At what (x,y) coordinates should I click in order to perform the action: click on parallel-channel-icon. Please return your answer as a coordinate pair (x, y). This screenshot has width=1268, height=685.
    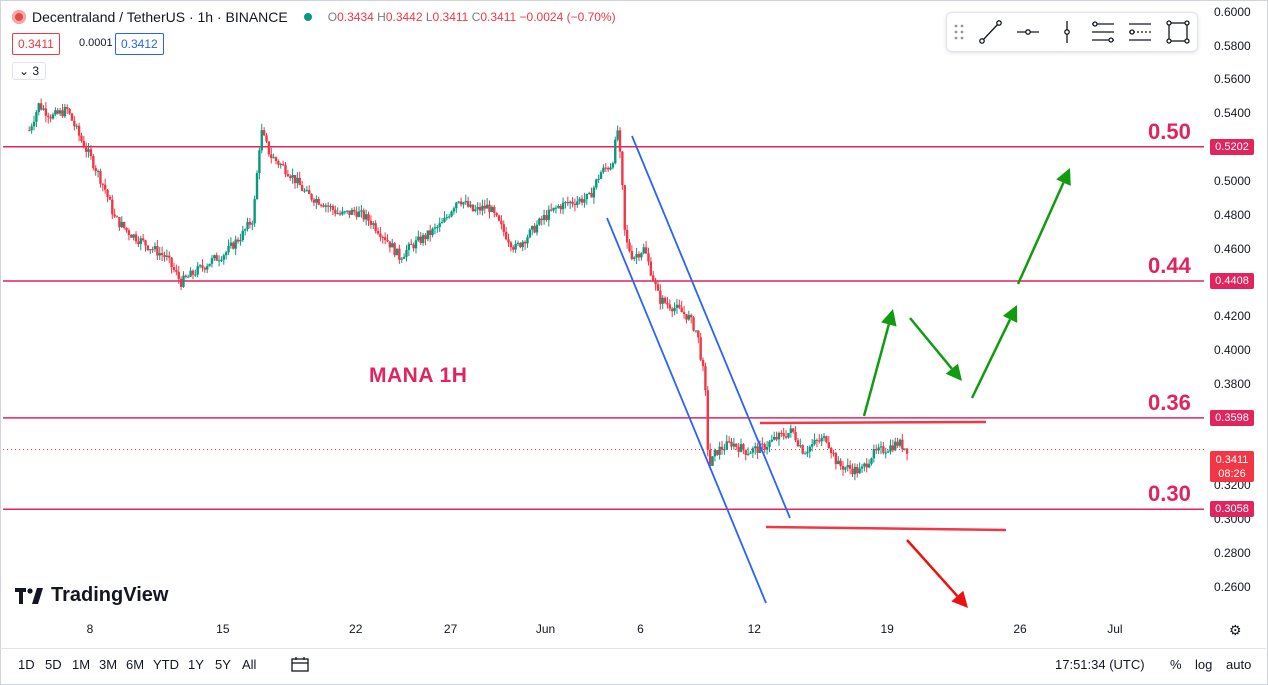
    Looking at the image, I should click on (1103, 32).